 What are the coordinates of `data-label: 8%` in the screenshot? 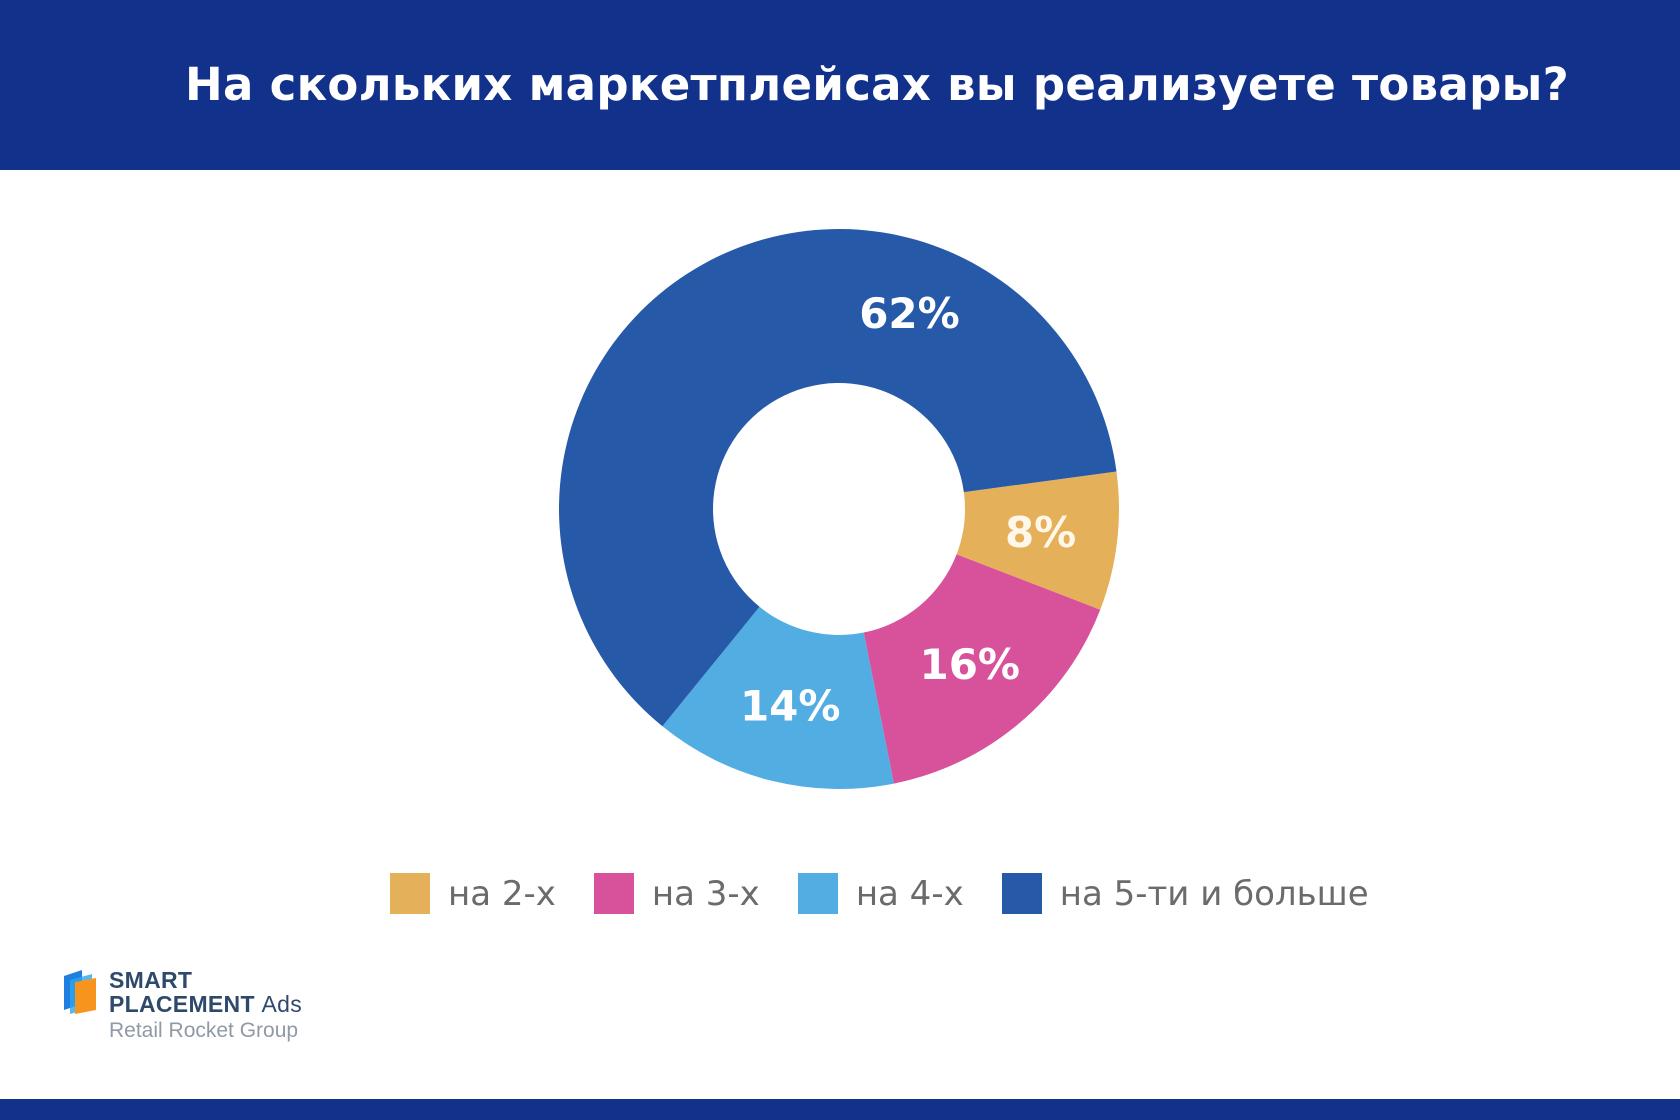 It's located at (1040, 532).